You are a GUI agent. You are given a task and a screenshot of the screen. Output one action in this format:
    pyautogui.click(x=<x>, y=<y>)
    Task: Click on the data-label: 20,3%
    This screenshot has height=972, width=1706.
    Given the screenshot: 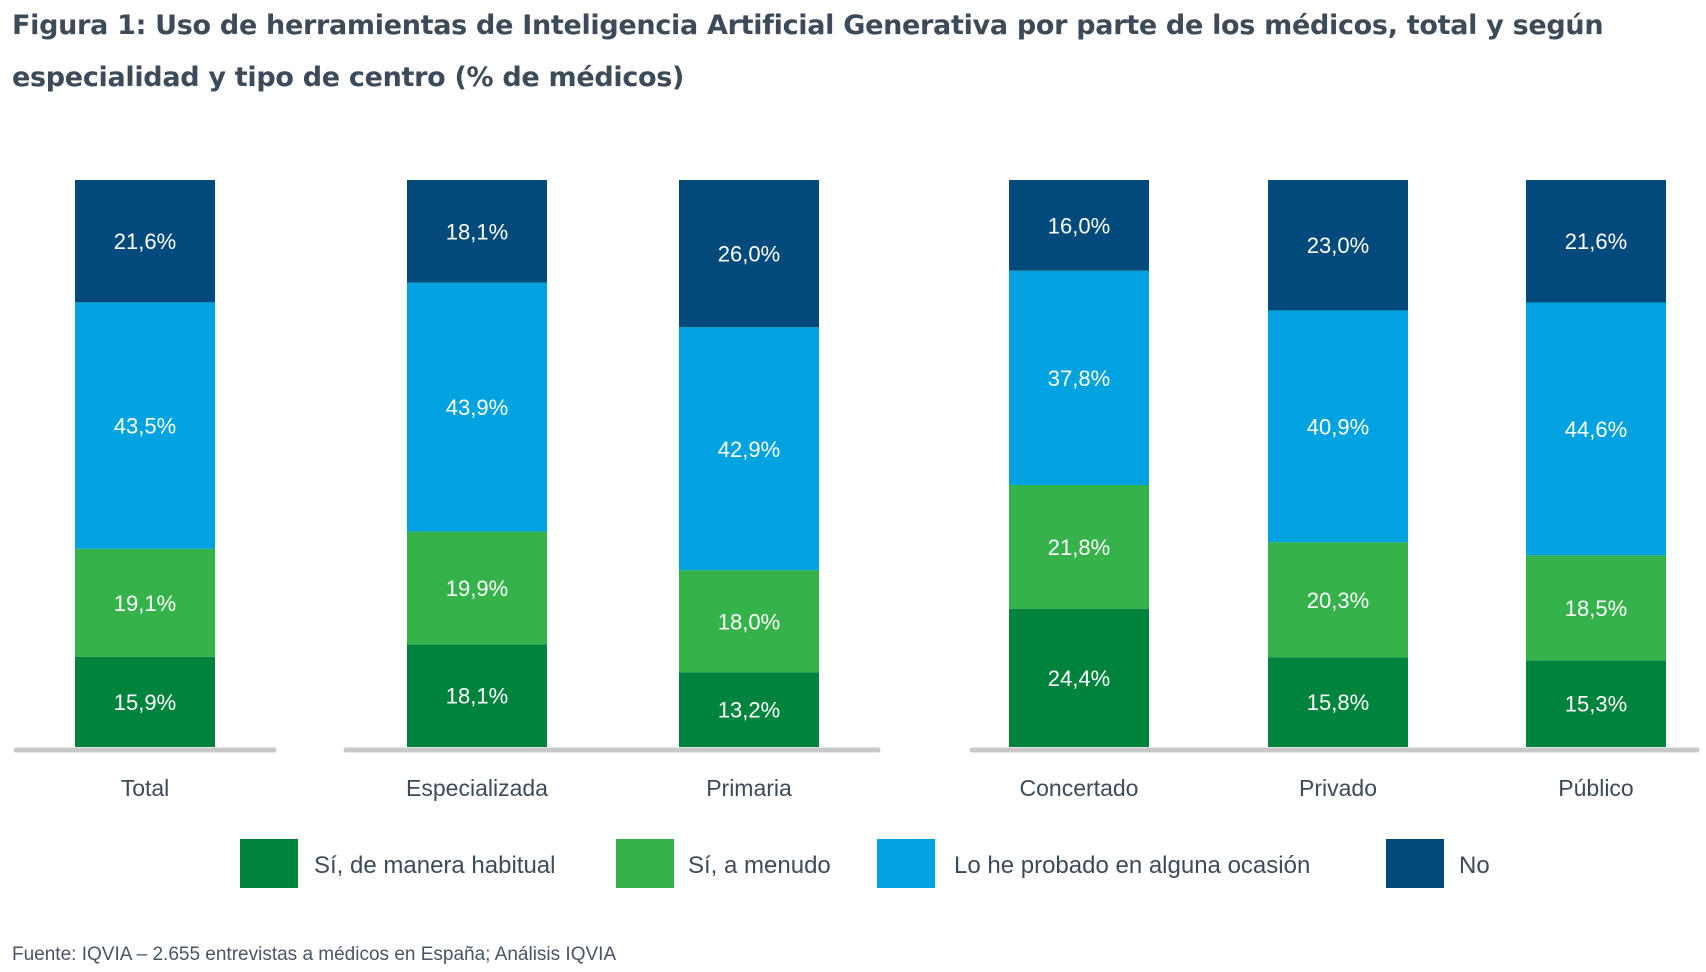 What is the action you would take?
    pyautogui.click(x=1338, y=600)
    